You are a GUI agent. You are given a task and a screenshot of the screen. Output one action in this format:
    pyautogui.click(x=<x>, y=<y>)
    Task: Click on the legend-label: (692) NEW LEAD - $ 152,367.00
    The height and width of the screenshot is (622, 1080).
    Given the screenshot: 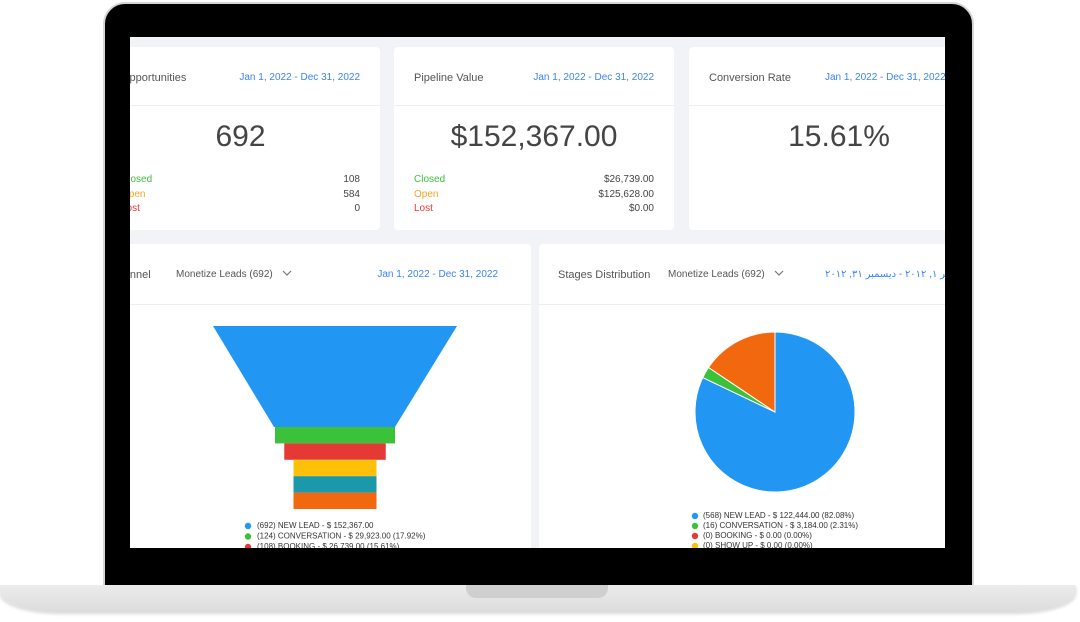 What is the action you would take?
    pyautogui.click(x=315, y=525)
    